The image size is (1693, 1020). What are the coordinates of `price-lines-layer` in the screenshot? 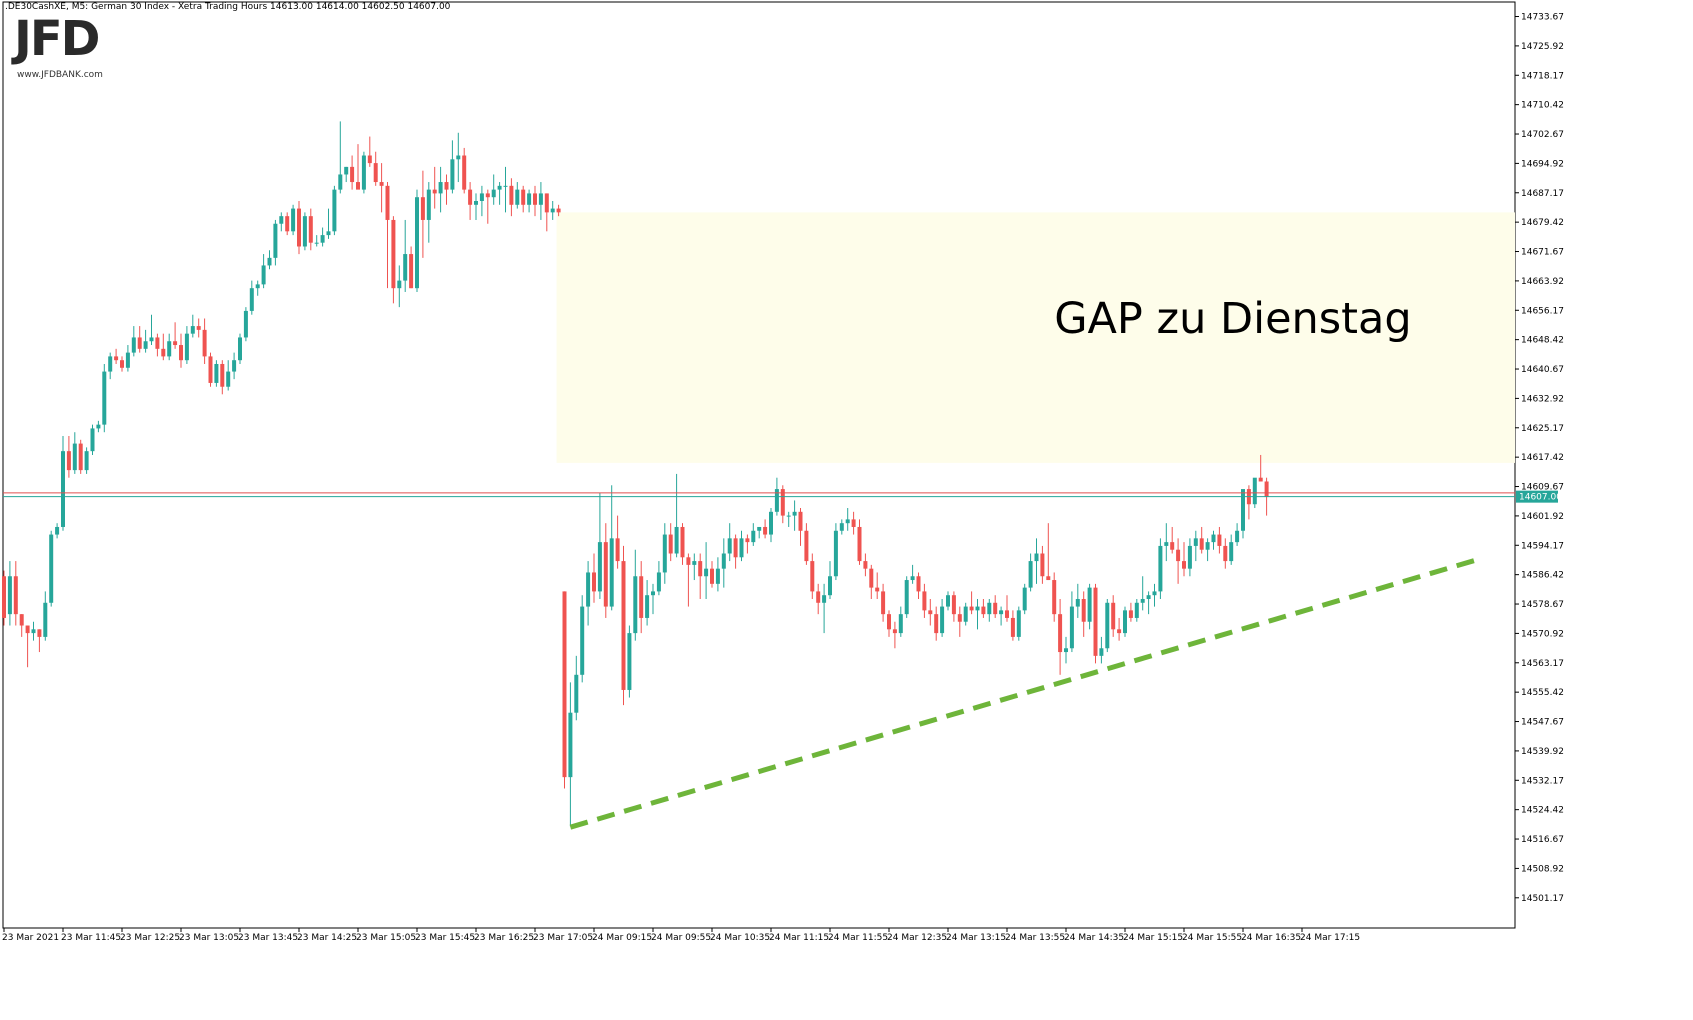 It's located at (759, 495).